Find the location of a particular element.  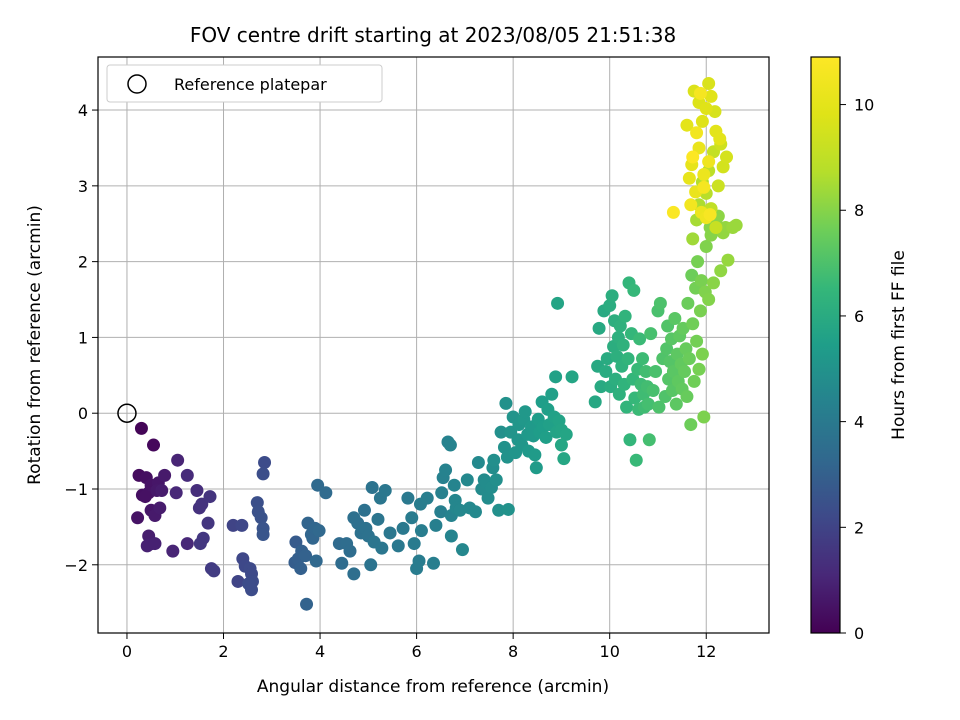

y-axis-ticks: −2 −1 0 1 2 3 4 is located at coordinates (81, 338).